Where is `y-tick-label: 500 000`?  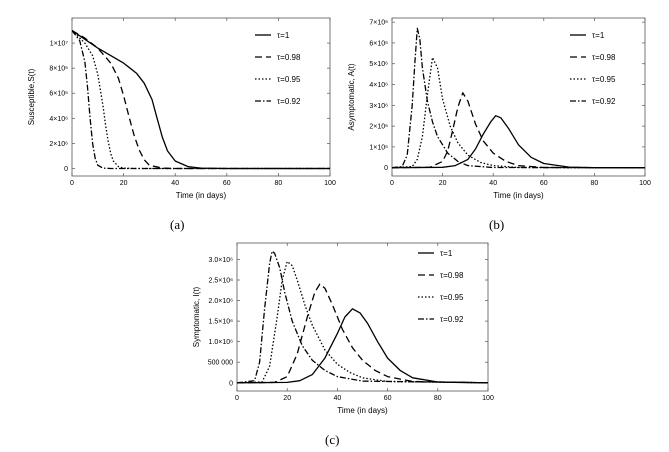 y-tick-label: 500 000 is located at coordinates (220, 363).